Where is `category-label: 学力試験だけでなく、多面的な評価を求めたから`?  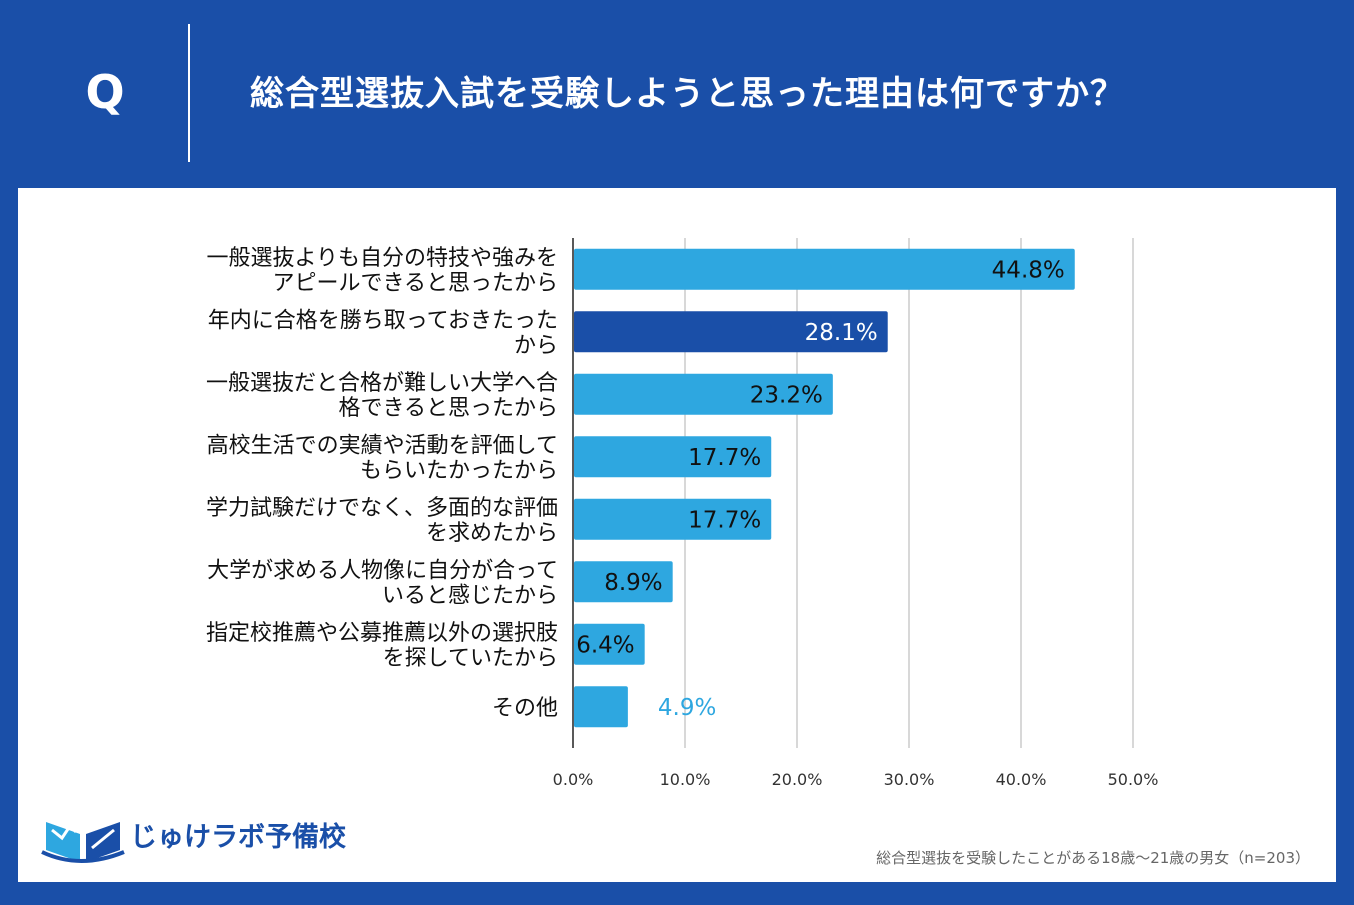
category-label: 学力試験だけでなく、多面的な評価を求めたから is located at coordinates (382, 521).